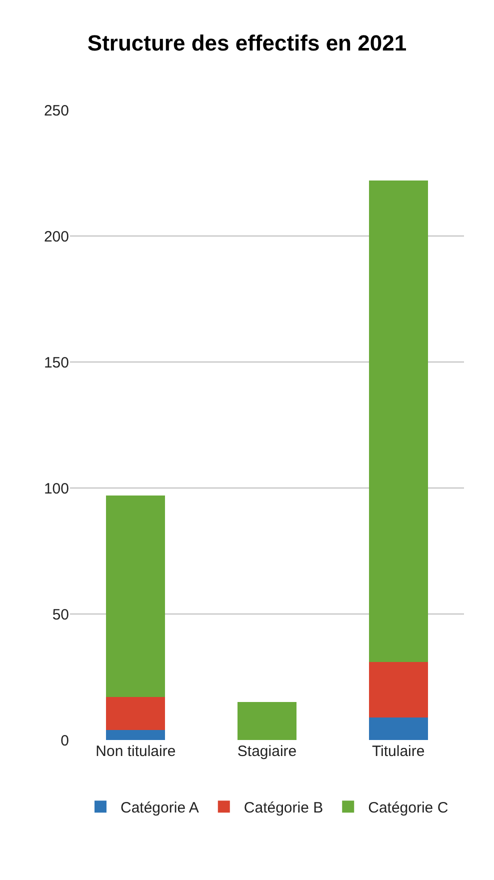 This screenshot has width=494, height=880. Describe the element at coordinates (408, 808) in the screenshot. I see `legend-label: Catégorie C` at that location.